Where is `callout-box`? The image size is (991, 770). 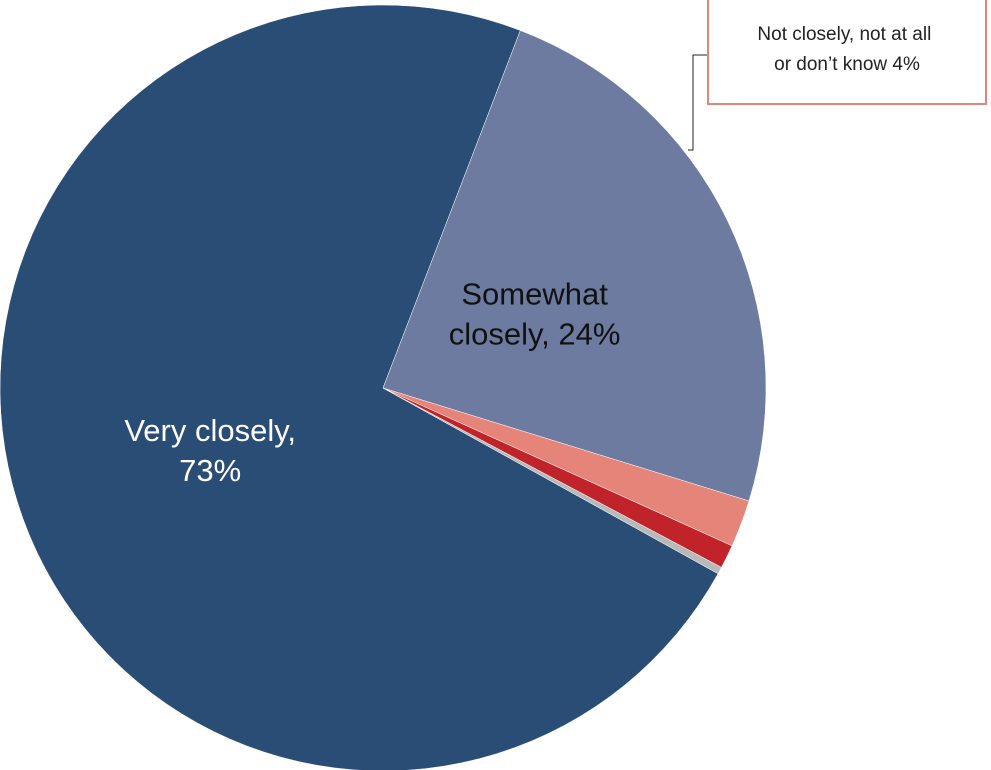
callout-box is located at coordinates (847, 52).